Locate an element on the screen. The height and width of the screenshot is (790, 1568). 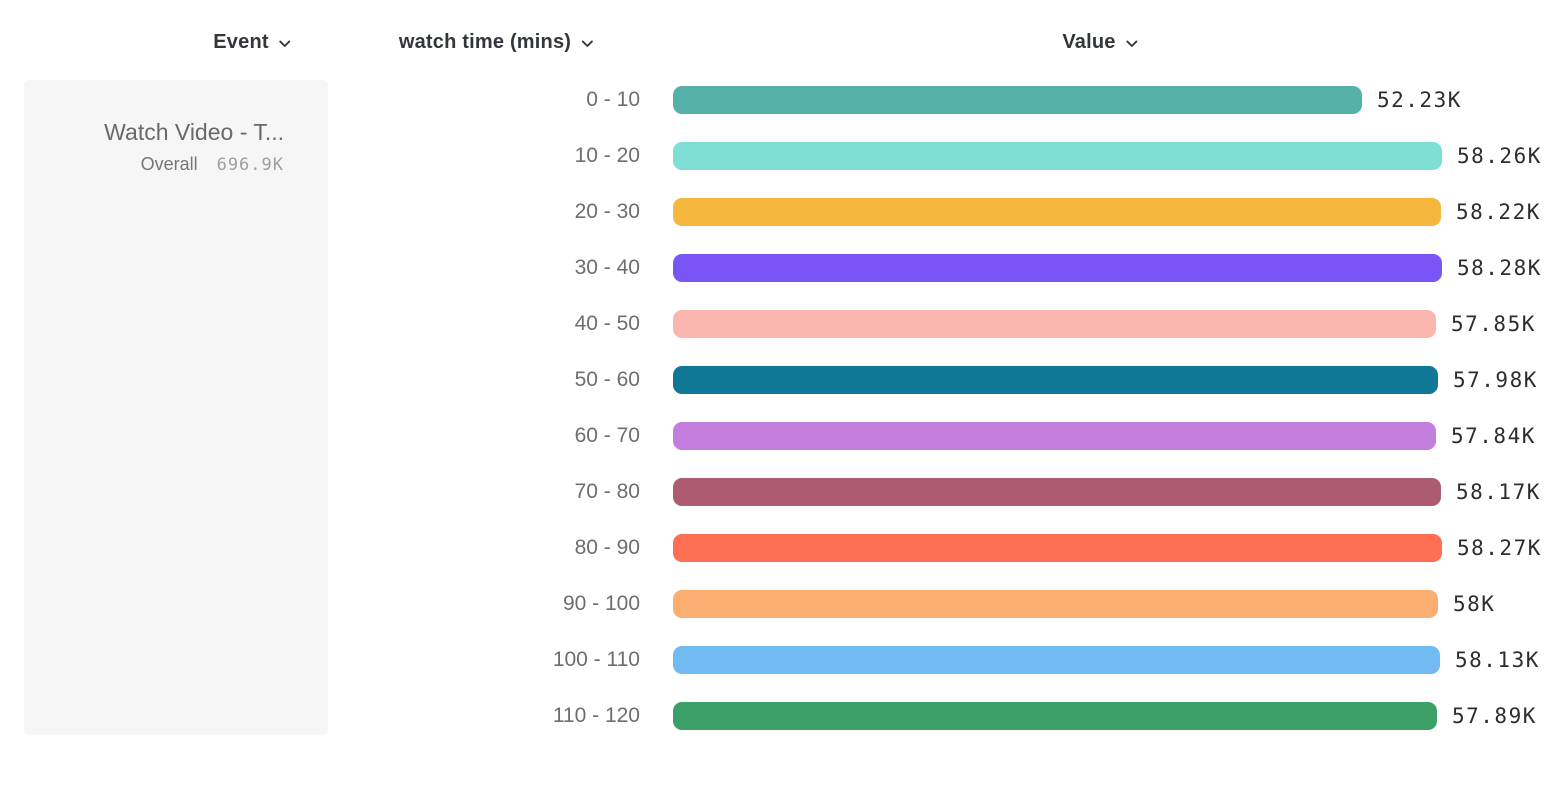
bar-category-label: 20 - 30 is located at coordinates (607, 211).